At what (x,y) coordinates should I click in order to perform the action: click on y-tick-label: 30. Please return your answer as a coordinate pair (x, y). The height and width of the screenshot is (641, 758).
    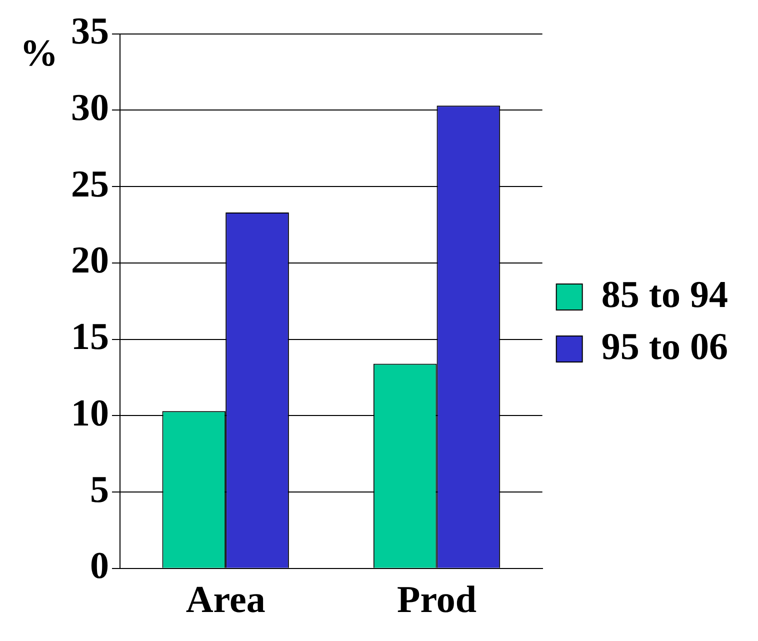
    Looking at the image, I should click on (90, 107).